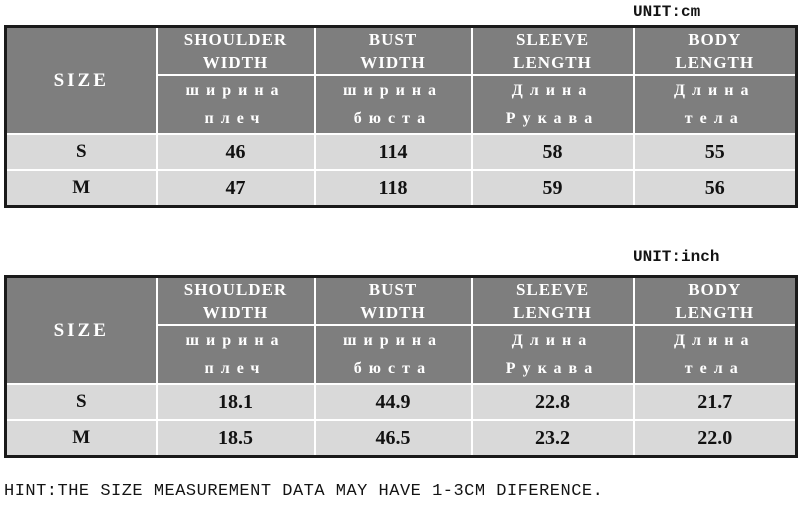 The height and width of the screenshot is (524, 799). Describe the element at coordinates (552, 438) in the screenshot. I see `value-cell-sleeve: 23.2` at that location.